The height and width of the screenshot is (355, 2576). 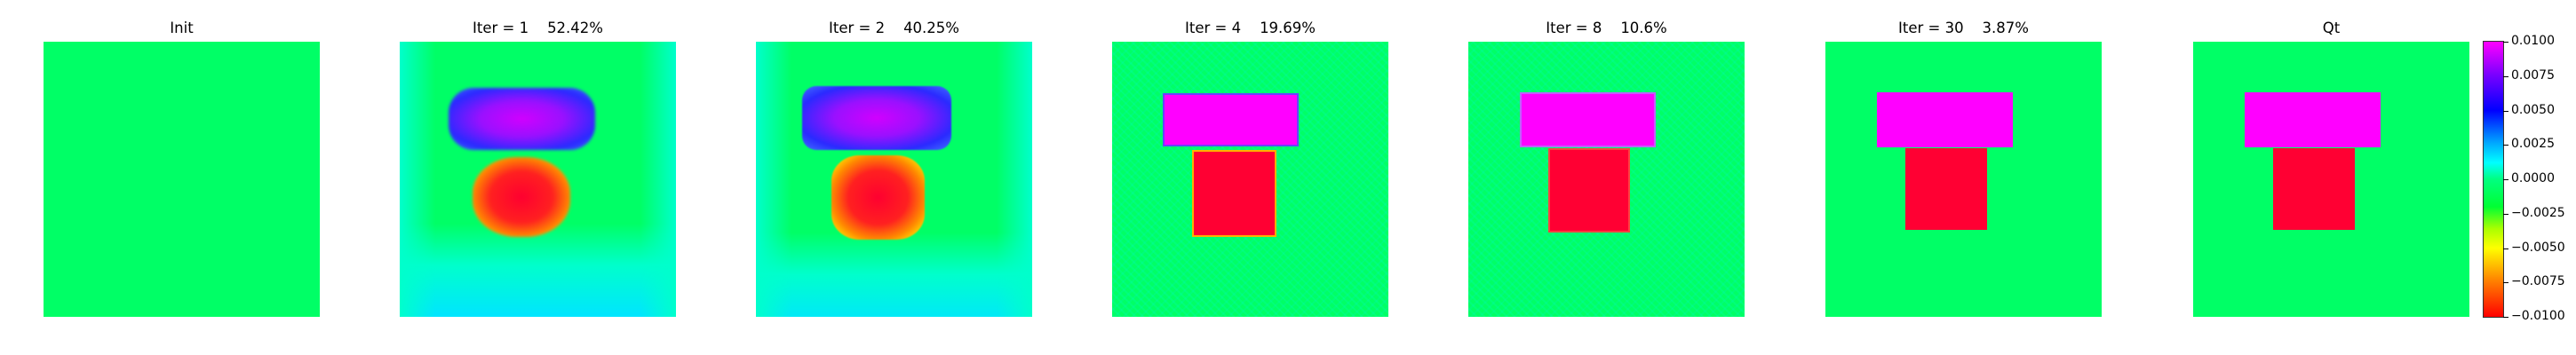 What do you see at coordinates (2538, 212) in the screenshot?
I see `colorbar-tick-label: −0.0025` at bounding box center [2538, 212].